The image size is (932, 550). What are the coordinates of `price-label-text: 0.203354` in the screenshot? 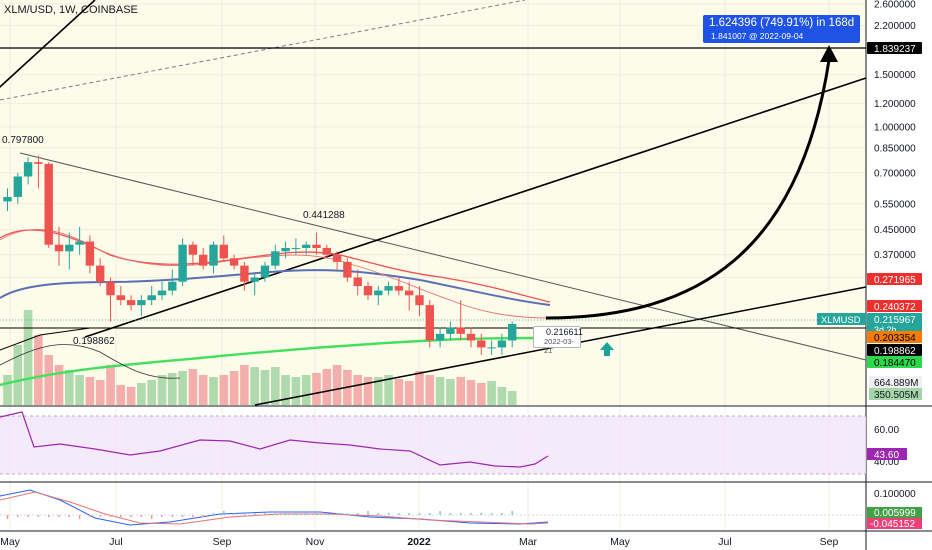 It's located at (895, 338).